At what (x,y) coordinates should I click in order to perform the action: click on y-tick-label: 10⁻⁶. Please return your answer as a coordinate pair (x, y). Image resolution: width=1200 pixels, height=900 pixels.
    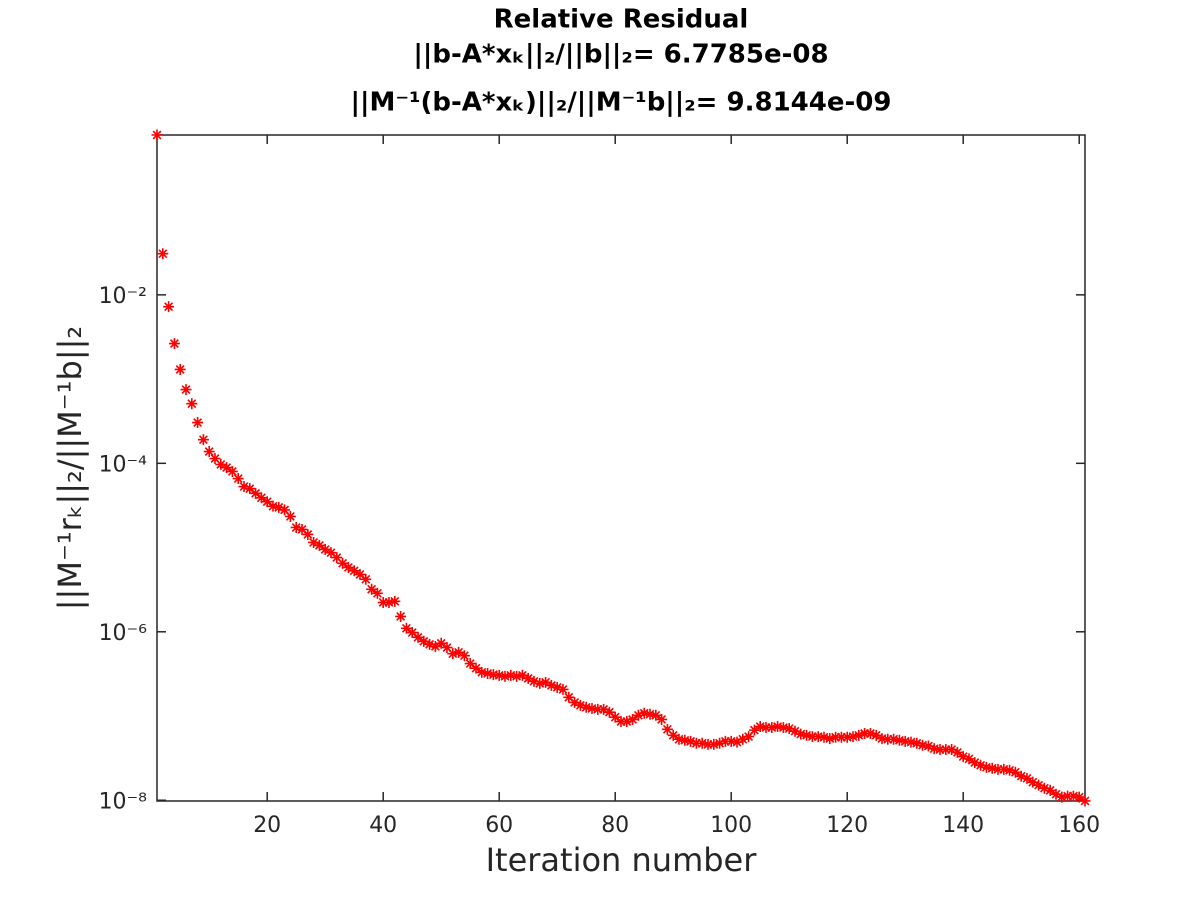
    Looking at the image, I should click on (123, 633).